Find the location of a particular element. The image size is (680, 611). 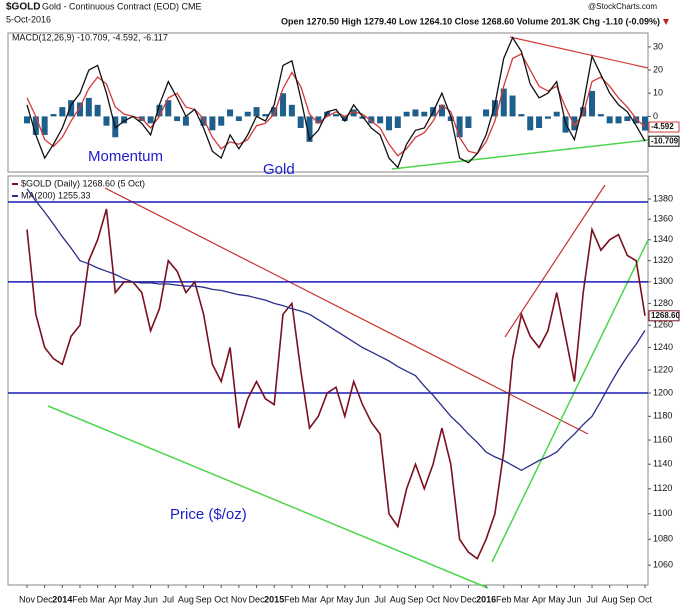

y-tick-label: 1100 is located at coordinates (662, 513).